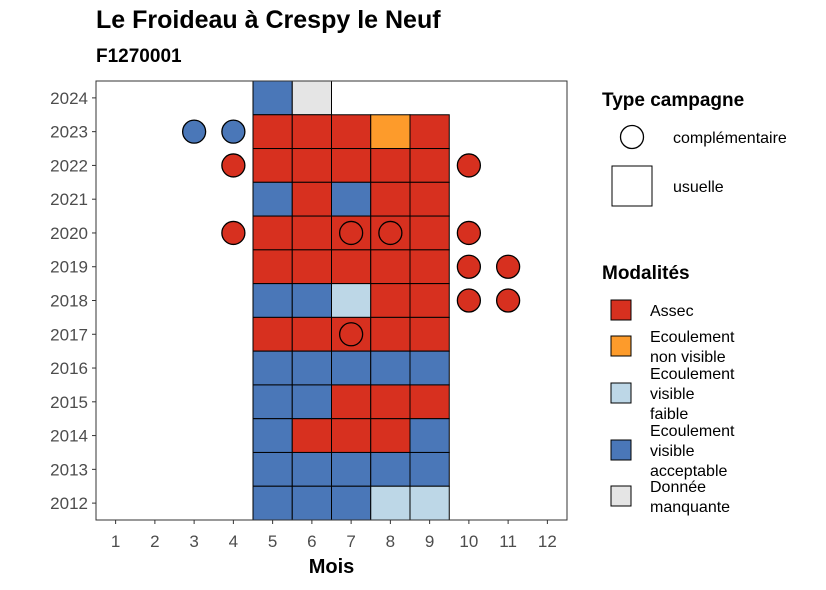  Describe the element at coordinates (690, 507) in the screenshot. I see `legend-mod-label: manquante` at that location.